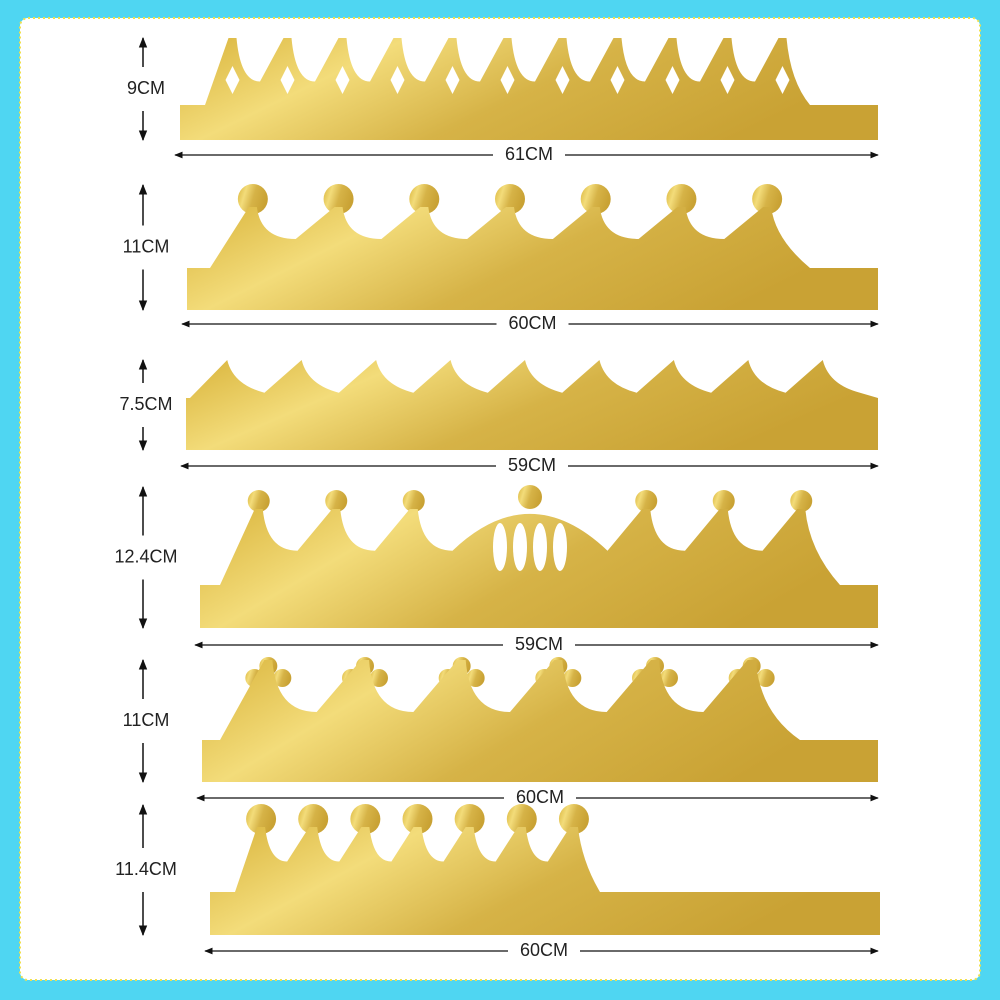  What do you see at coordinates (145, 556) in the screenshot?
I see `height-label: 12.4CM` at bounding box center [145, 556].